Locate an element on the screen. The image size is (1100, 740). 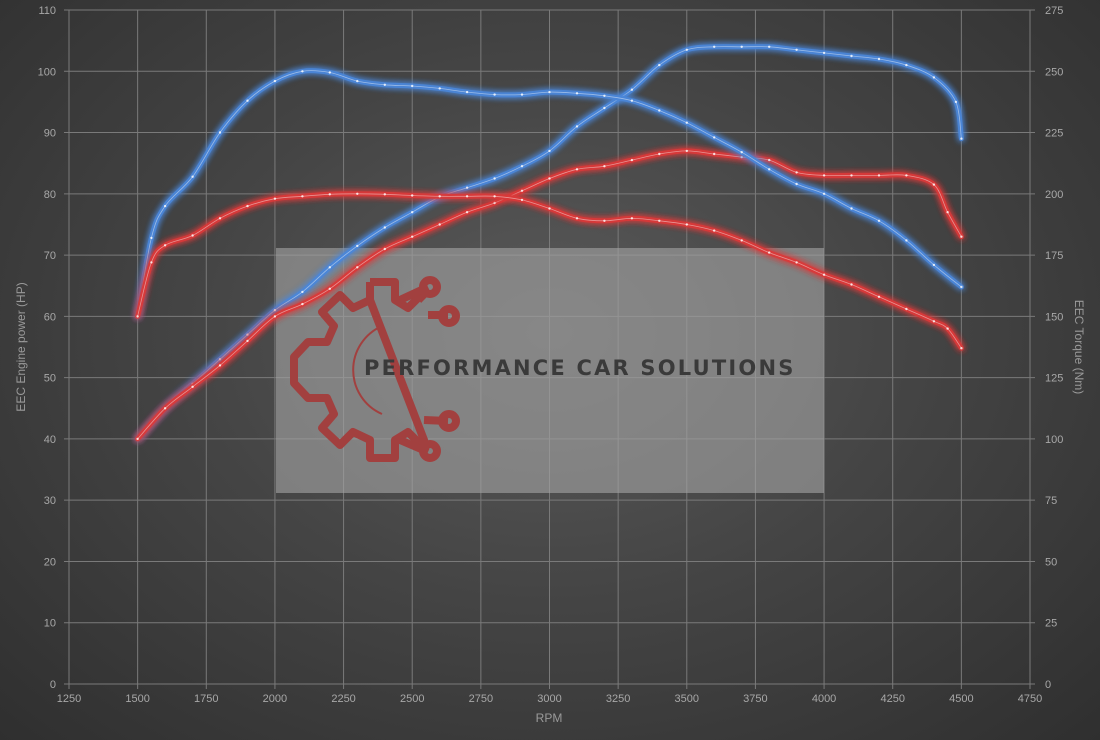
x-tick-label: 1750 is located at coordinates (206, 699).